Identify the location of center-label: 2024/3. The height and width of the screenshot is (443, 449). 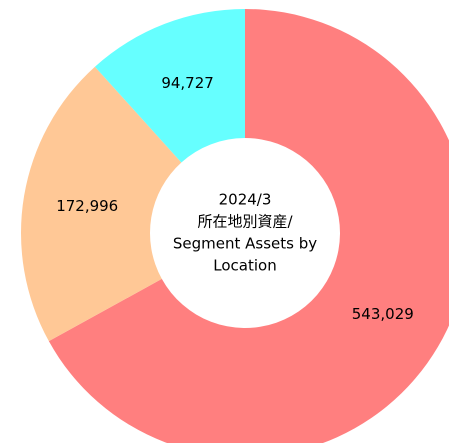
(245, 200).